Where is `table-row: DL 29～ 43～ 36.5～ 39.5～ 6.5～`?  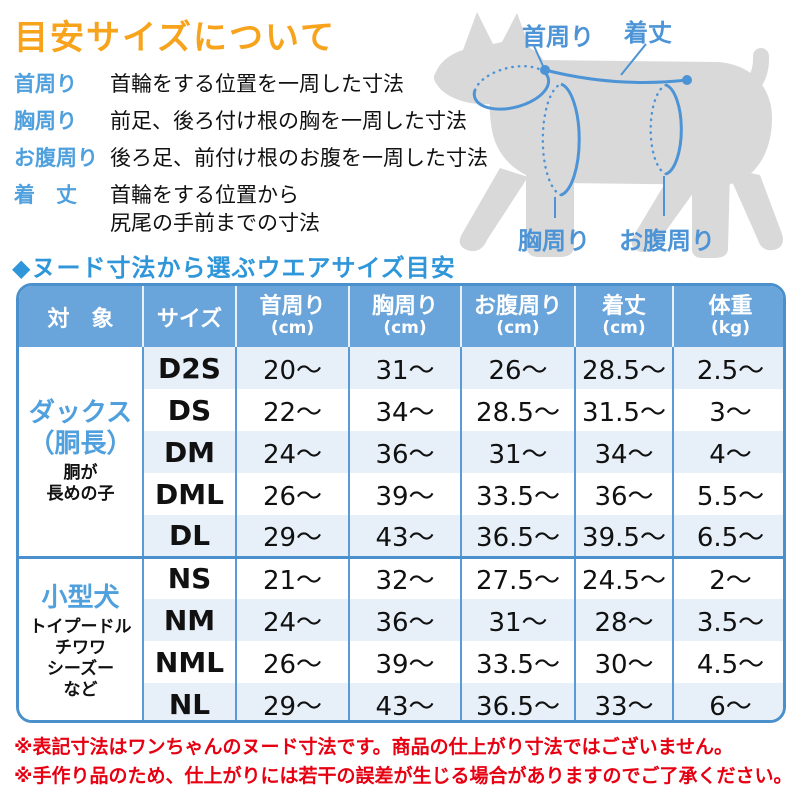 table-row: DL 29～ 43～ 36.5～ 39.5～ 6.5～ is located at coordinates (401, 536).